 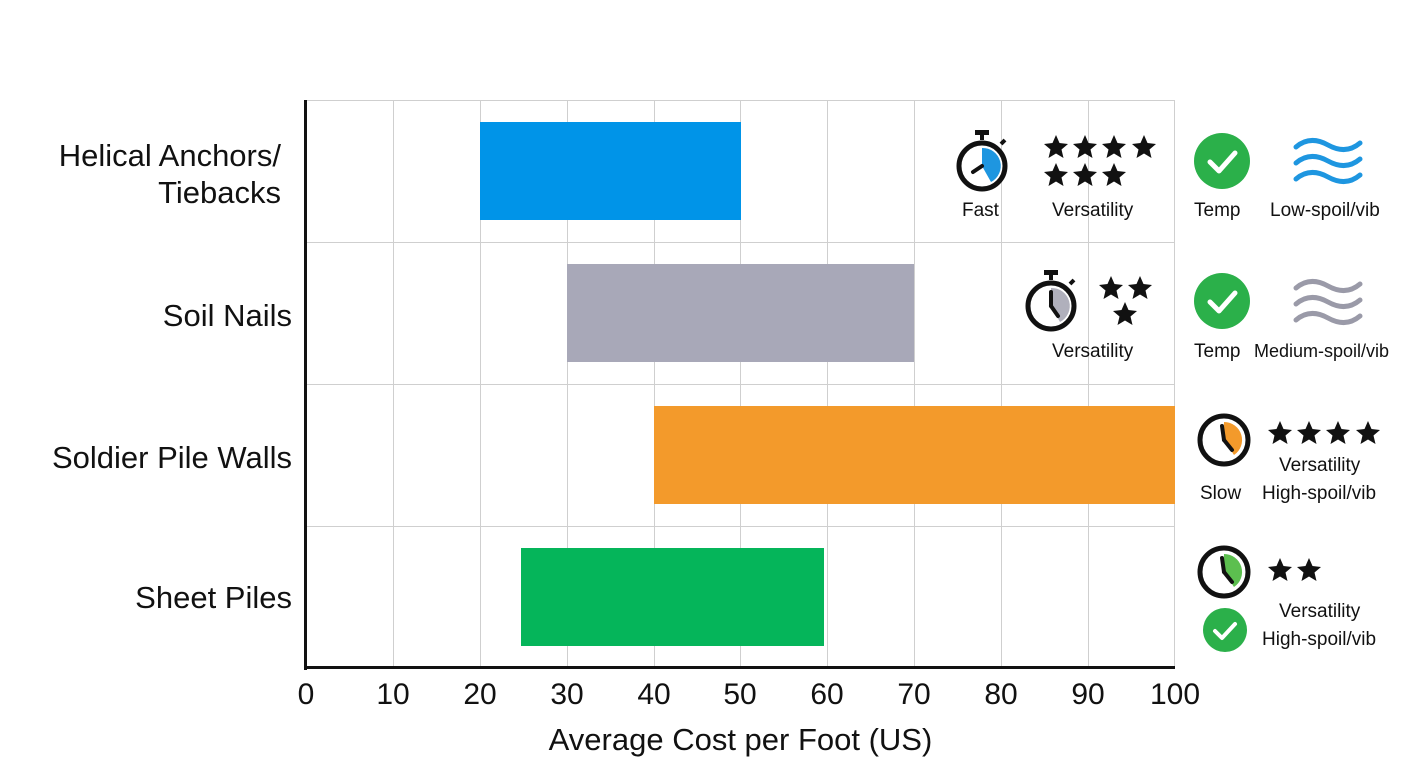 I want to click on bar-soldier-pile-walls, so click(x=914, y=455).